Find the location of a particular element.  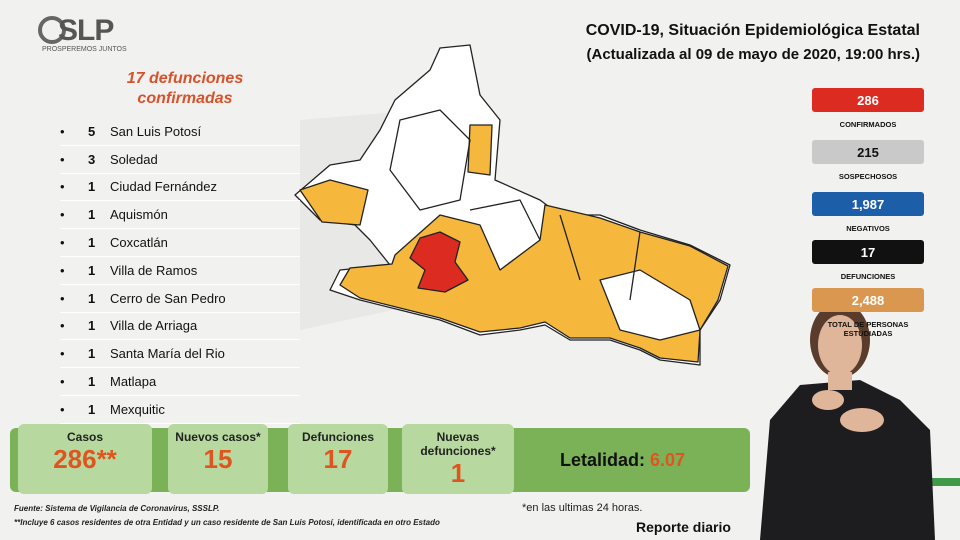

list-row: • 3 Soledad is located at coordinates (180, 160).